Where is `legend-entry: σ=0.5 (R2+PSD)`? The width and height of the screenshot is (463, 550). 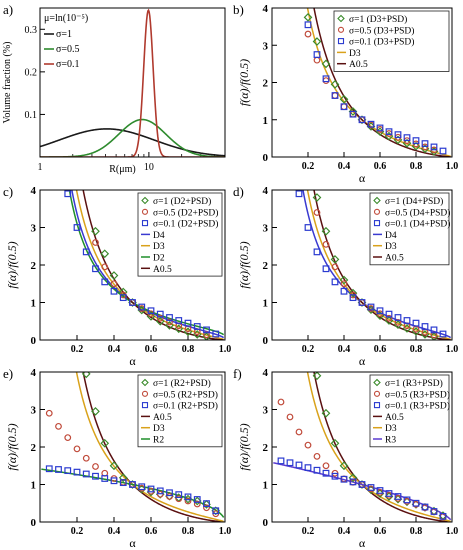
legend-entry: σ=0.5 (R2+PSD) is located at coordinates (185, 394).